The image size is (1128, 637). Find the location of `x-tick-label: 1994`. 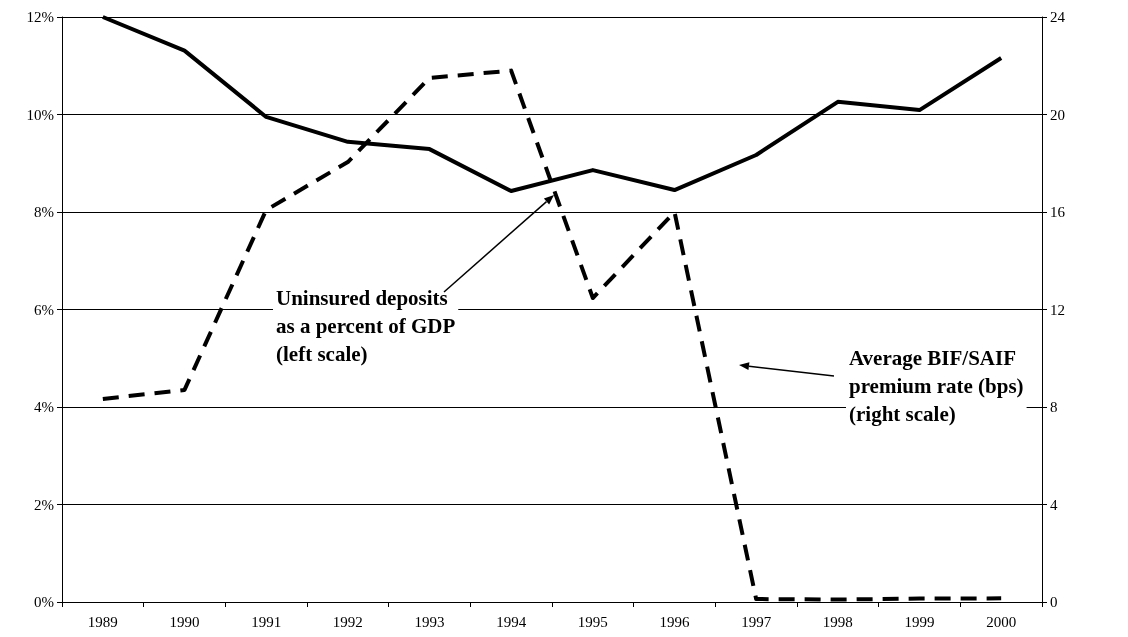

x-tick-label: 1994 is located at coordinates (511, 621).